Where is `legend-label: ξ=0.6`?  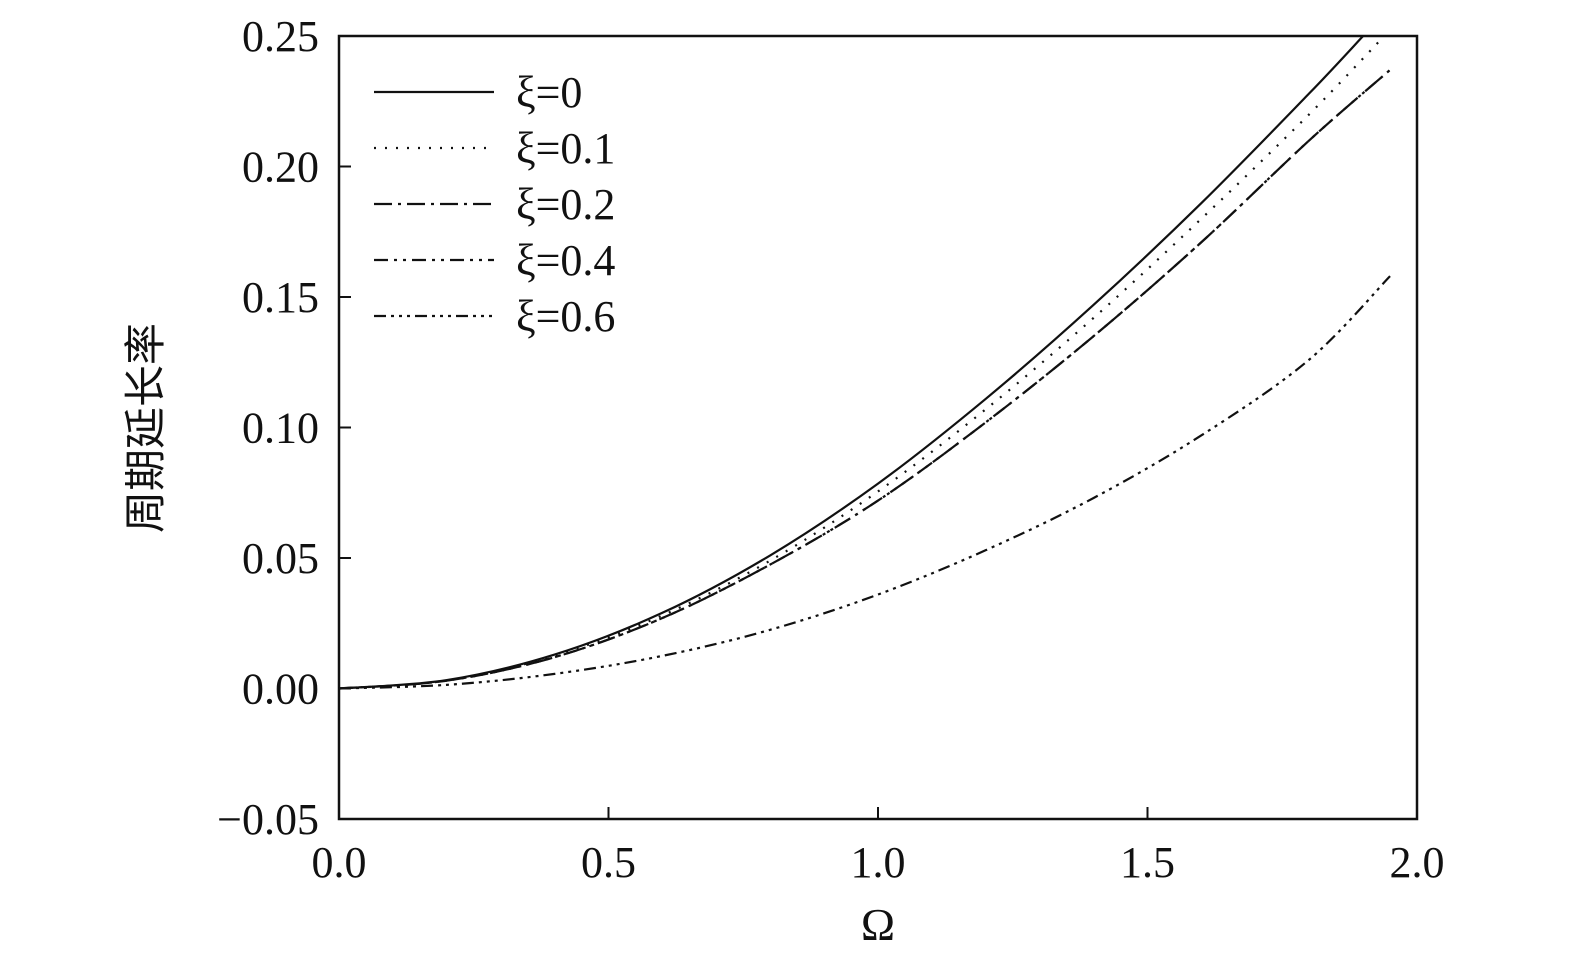
legend-label: ξ=0.6 is located at coordinates (565, 316).